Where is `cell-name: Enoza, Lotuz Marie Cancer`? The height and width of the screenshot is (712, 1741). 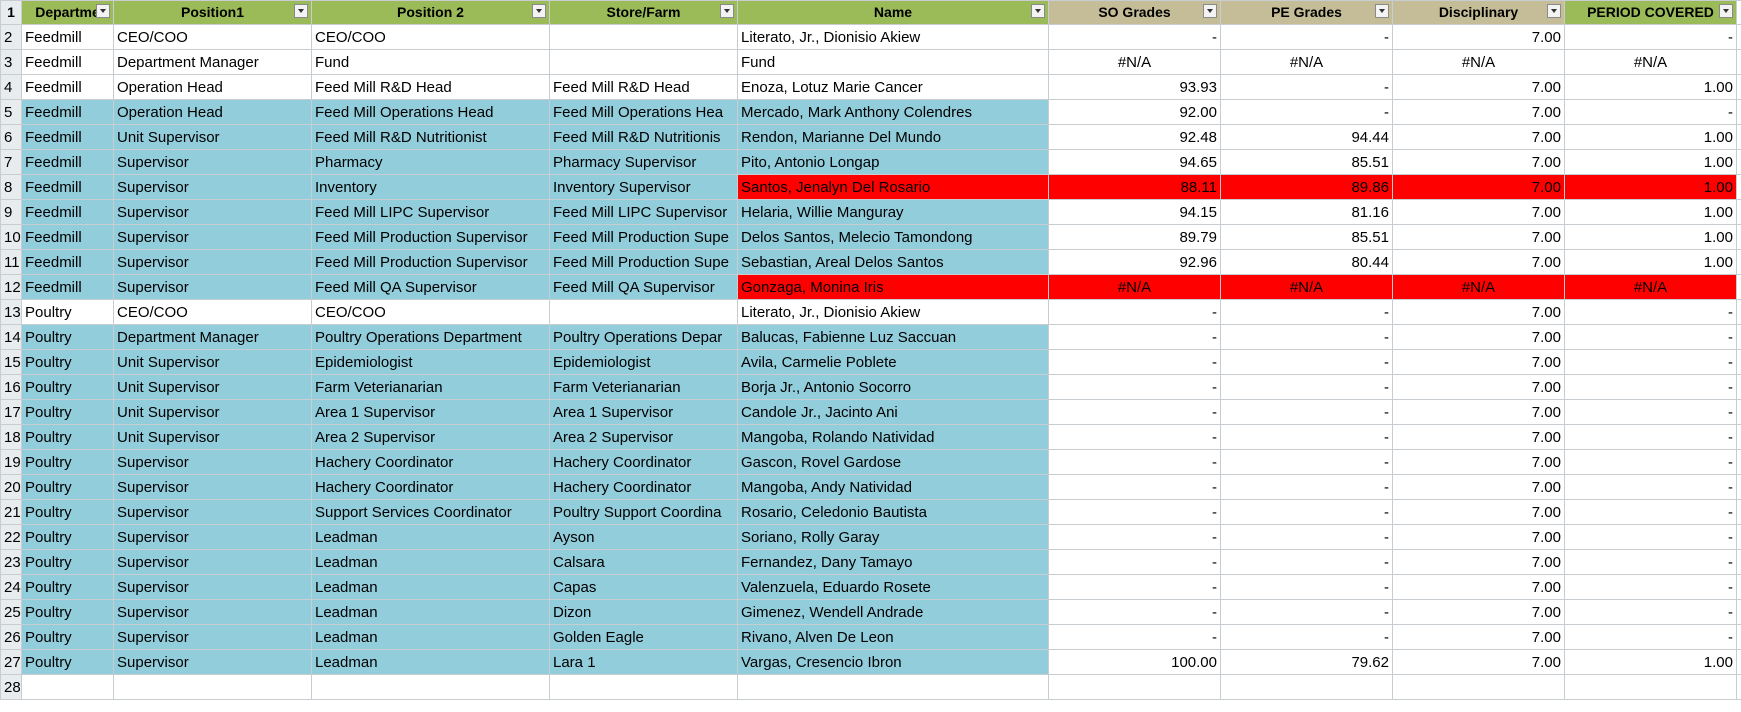
cell-name: Enoza, Lotuz Marie Cancer is located at coordinates (893, 87).